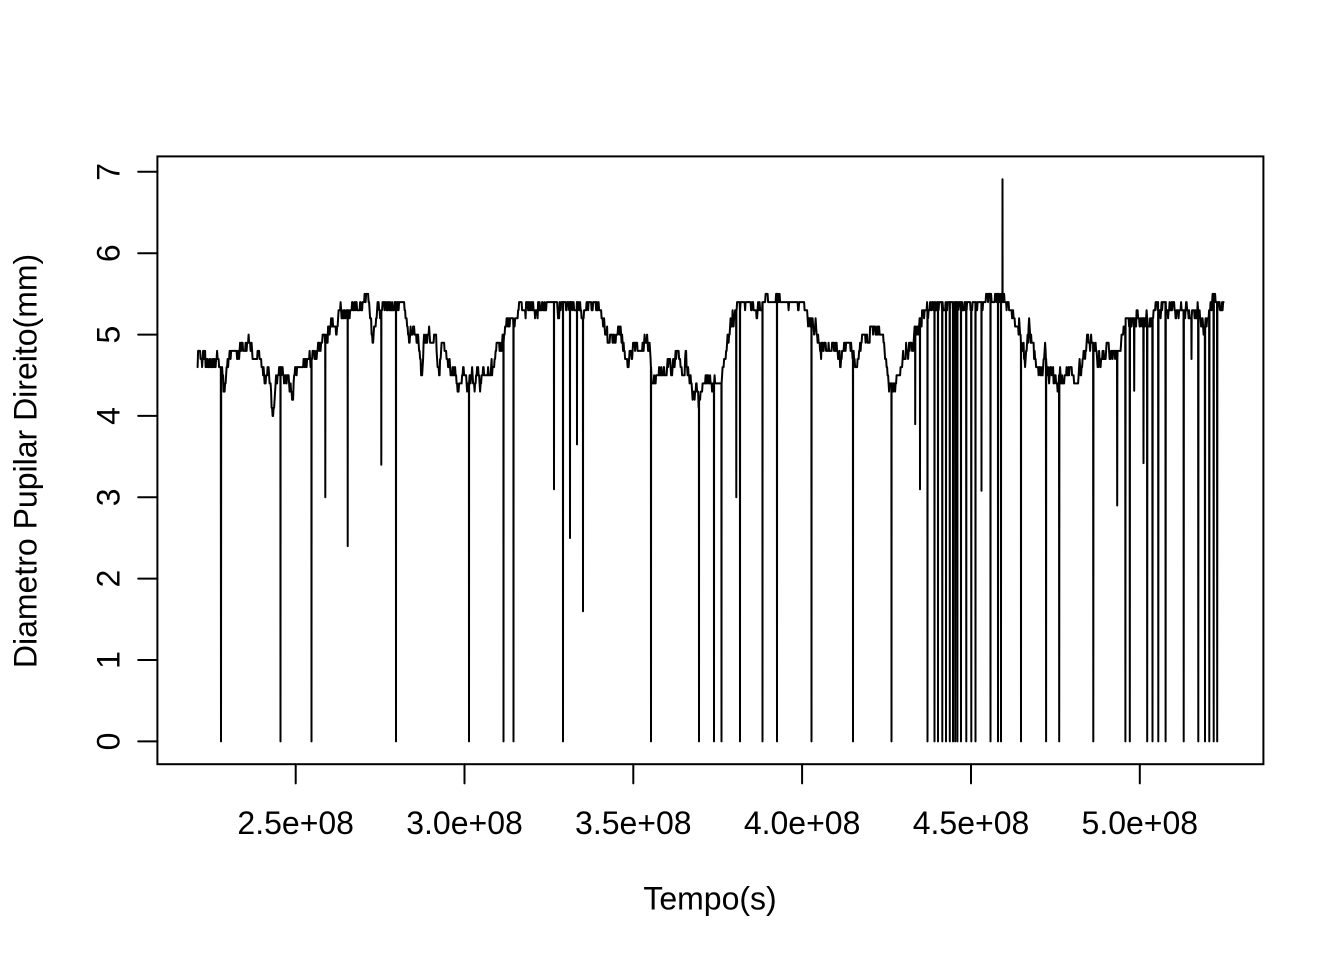 This screenshot has width=1344, height=960. I want to click on svg-text: 5, so click(109, 335).